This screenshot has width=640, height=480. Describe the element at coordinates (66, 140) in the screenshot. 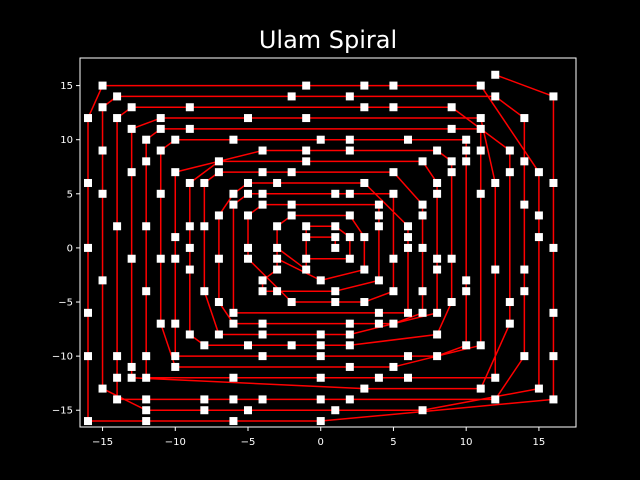

I see `y-tick-label: 10` at that location.